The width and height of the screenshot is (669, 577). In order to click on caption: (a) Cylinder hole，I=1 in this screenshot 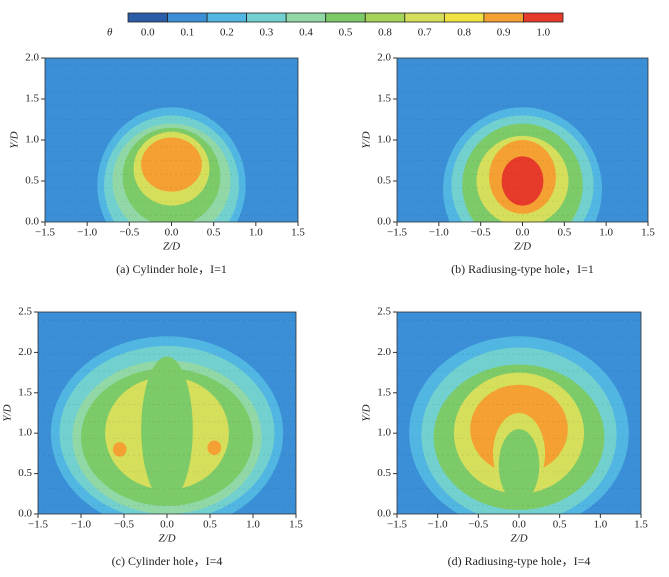, I will do `click(171, 269)`.